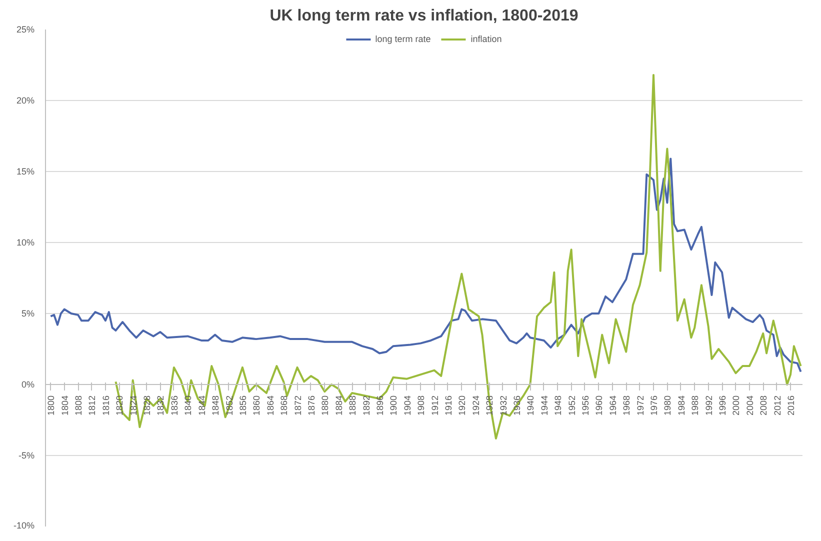  Describe the element at coordinates (201, 405) in the screenshot. I see `x-tick-label: 1844` at that location.